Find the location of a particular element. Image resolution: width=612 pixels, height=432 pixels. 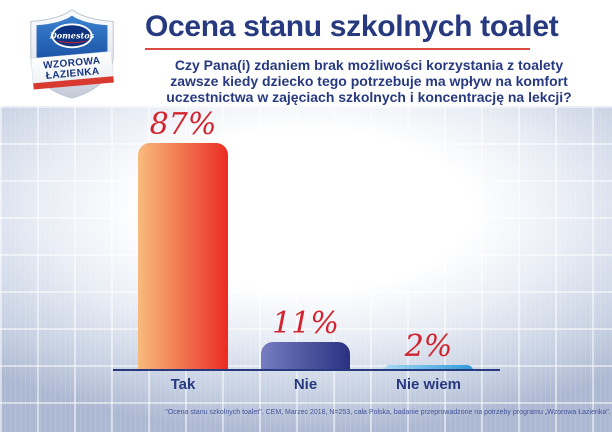

value-label-tak: 87% is located at coordinates (183, 124).